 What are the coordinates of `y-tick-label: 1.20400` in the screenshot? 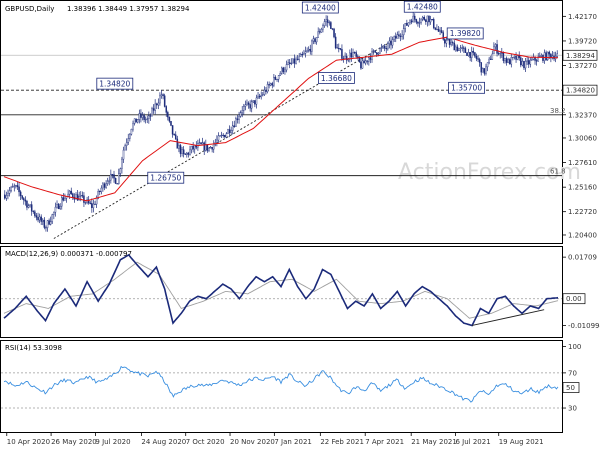 It's located at (582, 235).